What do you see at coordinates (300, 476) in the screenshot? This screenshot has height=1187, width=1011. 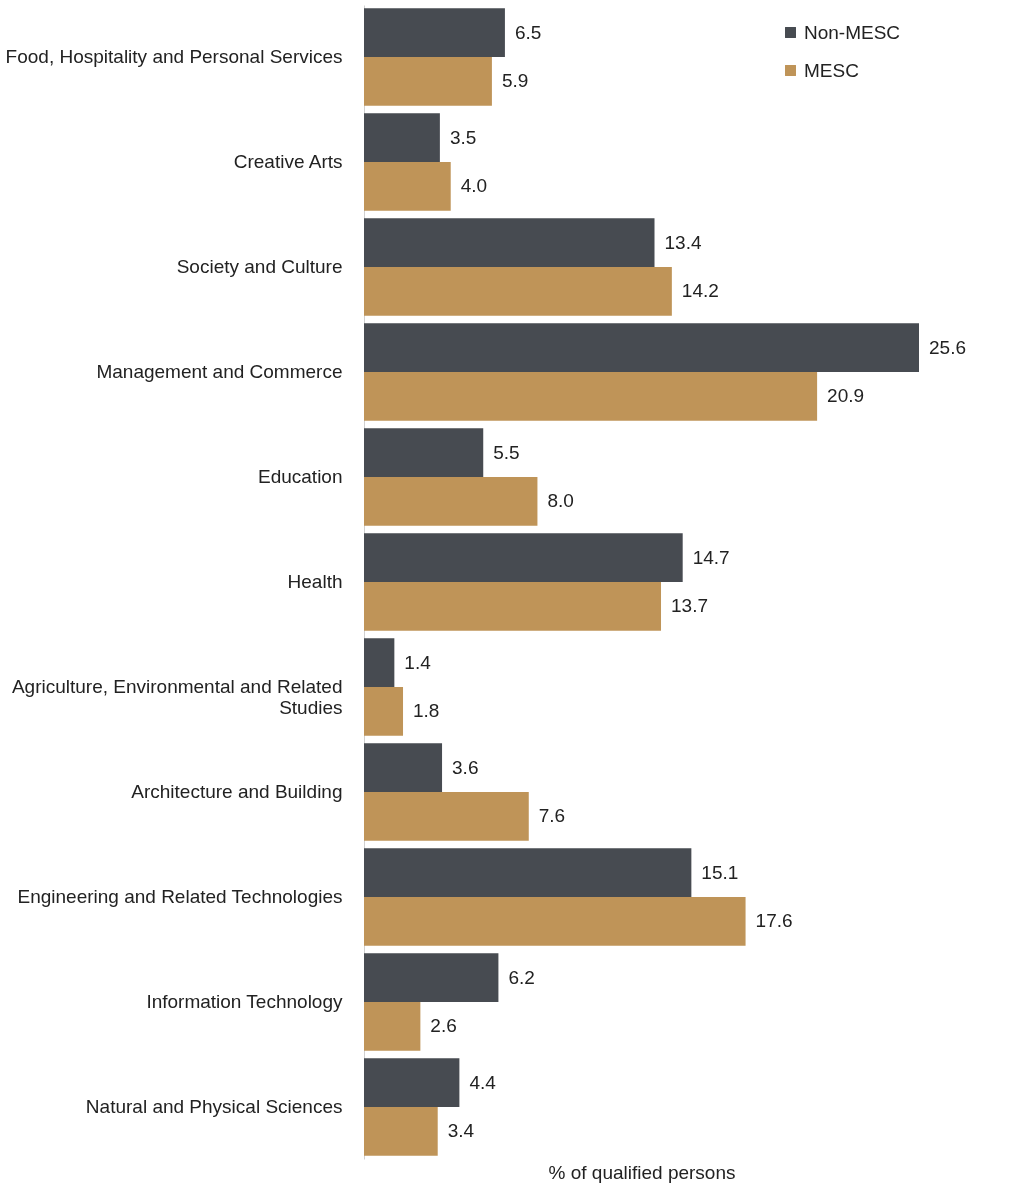 I see `y-tick-label: Education` at bounding box center [300, 476].